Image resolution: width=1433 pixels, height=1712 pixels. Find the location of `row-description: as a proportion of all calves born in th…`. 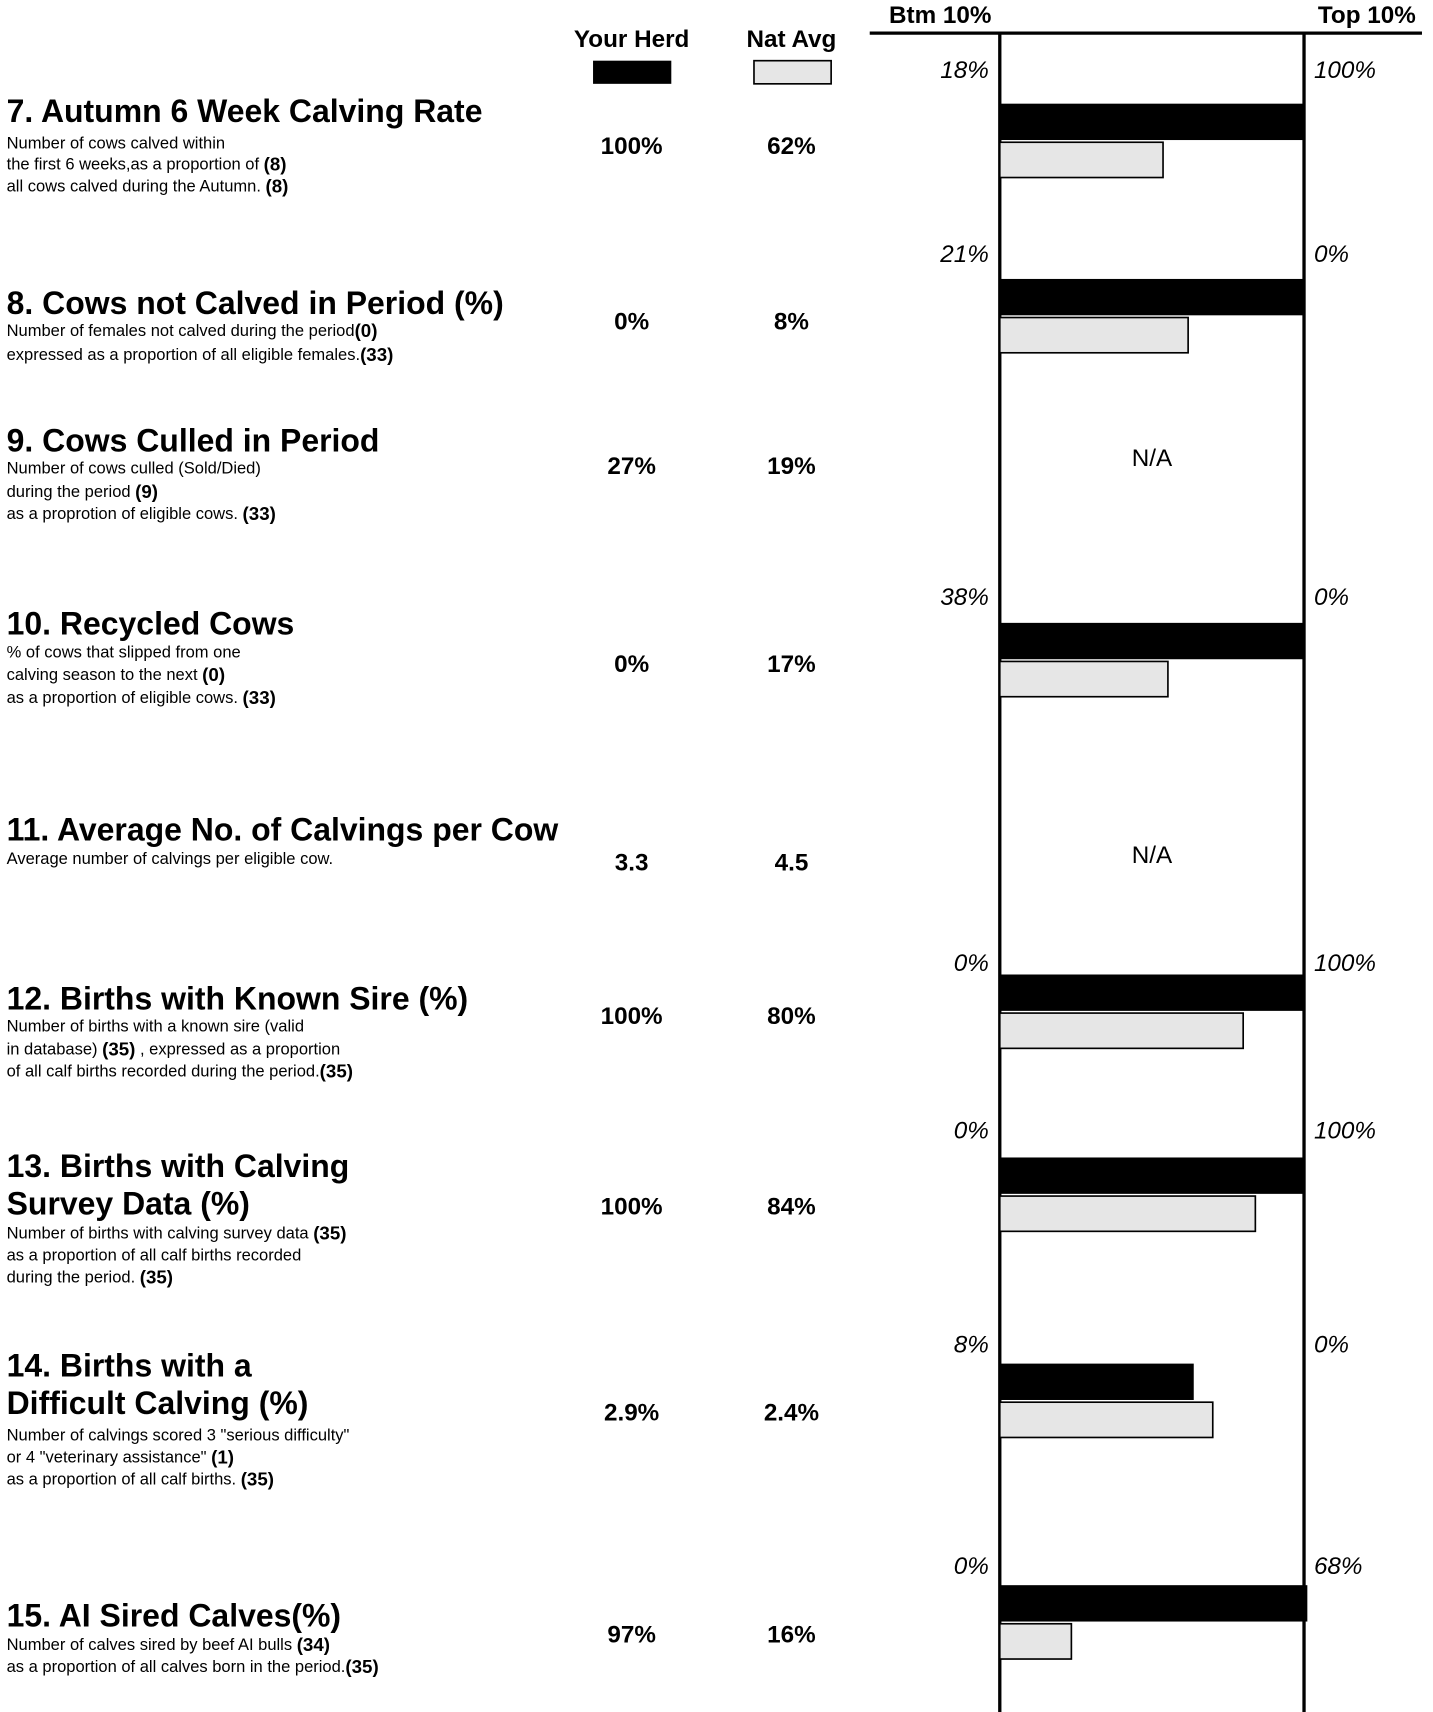

row-description: as a proportion of all calves born in th… is located at coordinates (193, 1666).